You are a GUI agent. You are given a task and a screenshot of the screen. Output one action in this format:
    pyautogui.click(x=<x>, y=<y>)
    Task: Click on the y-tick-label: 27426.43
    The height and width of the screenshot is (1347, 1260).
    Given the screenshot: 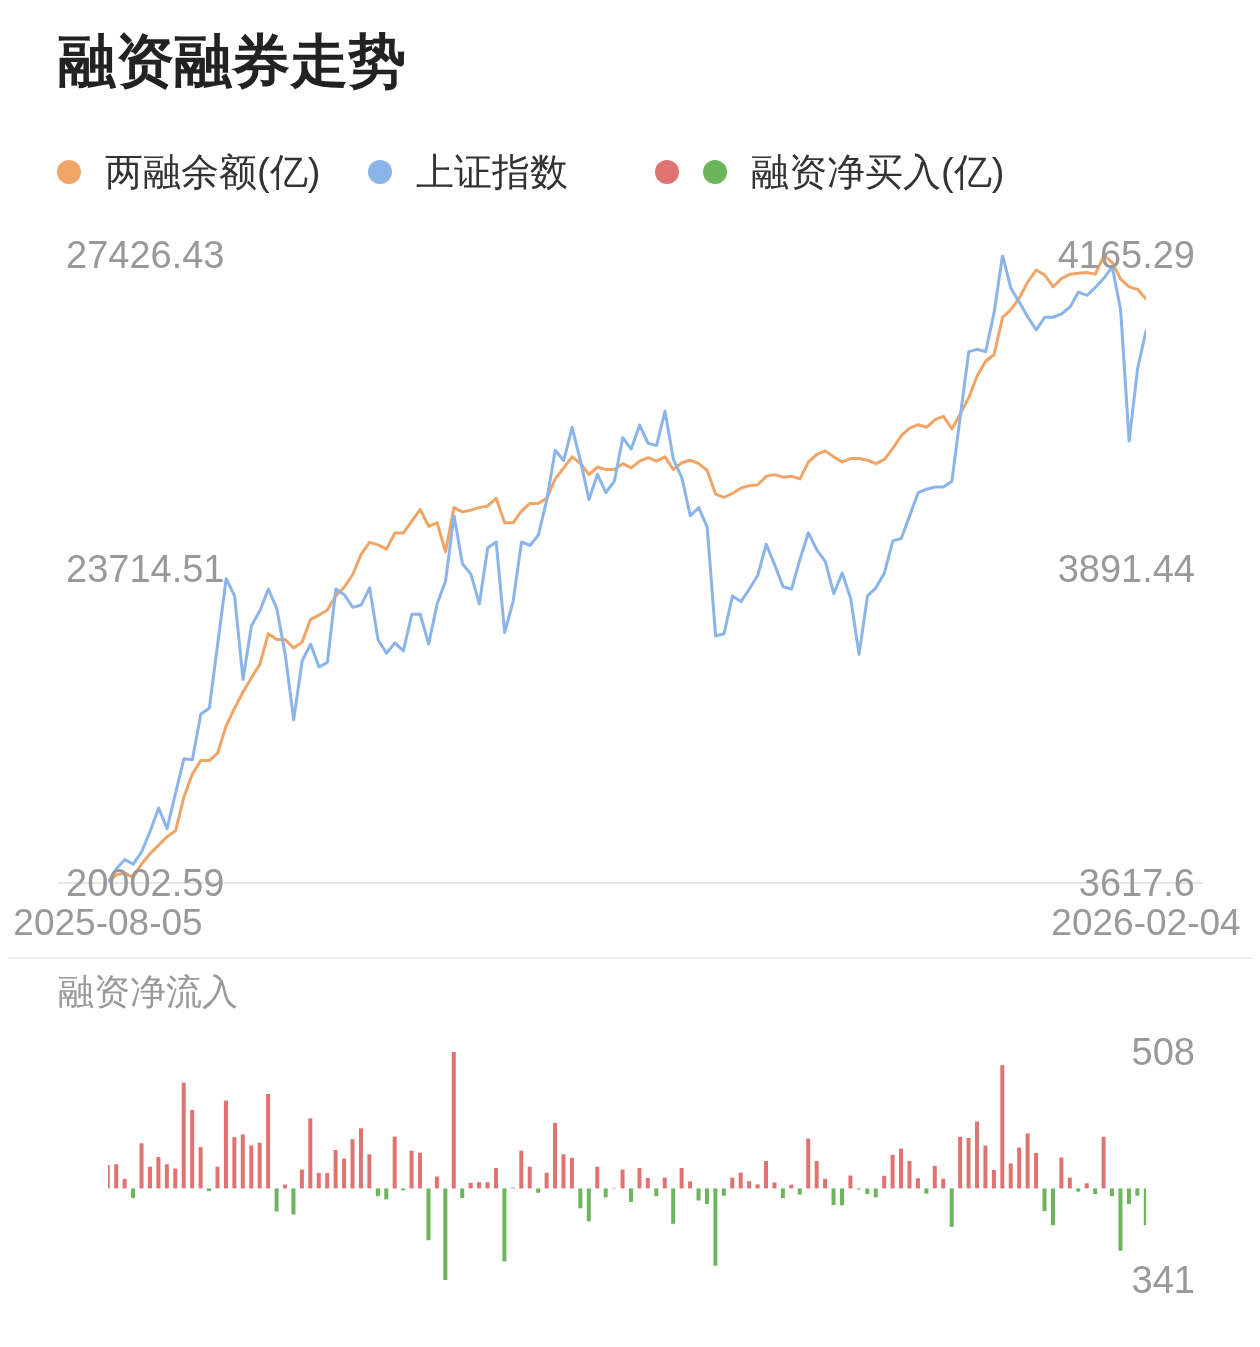 What is the action you would take?
    pyautogui.click(x=145, y=255)
    